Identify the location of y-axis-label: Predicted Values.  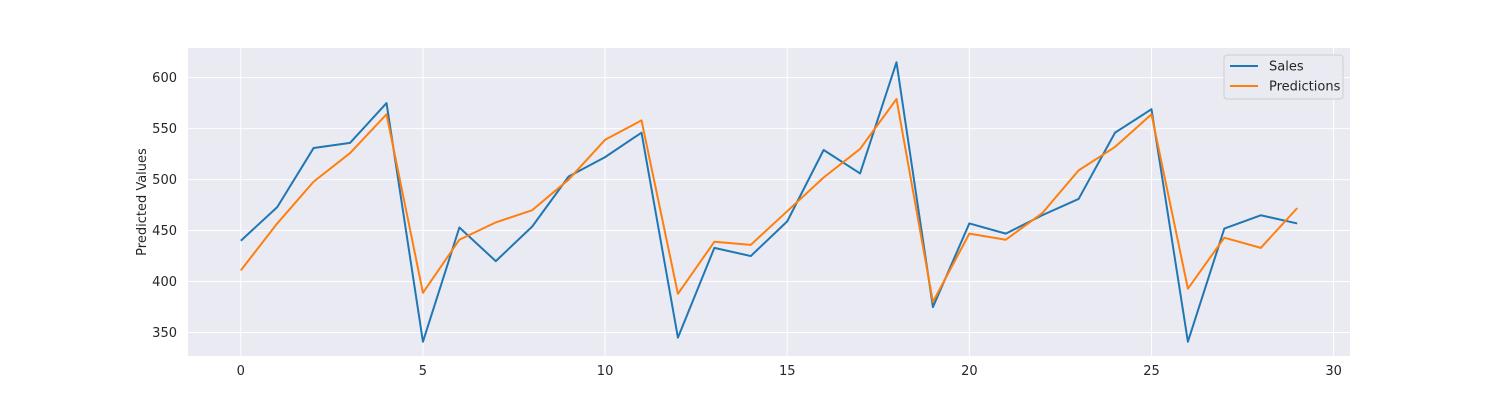
(142, 202).